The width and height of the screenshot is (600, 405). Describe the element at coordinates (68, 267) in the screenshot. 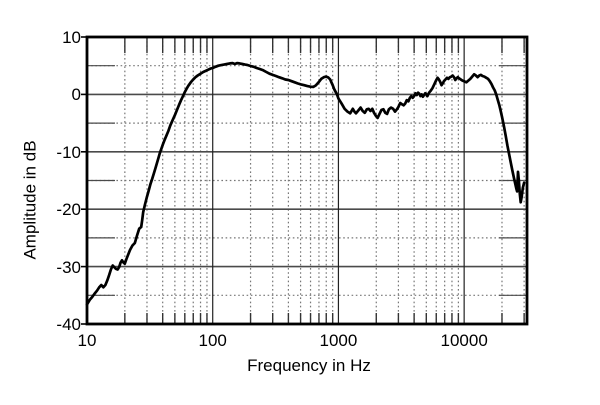

I see `y-tick-label: -30` at that location.